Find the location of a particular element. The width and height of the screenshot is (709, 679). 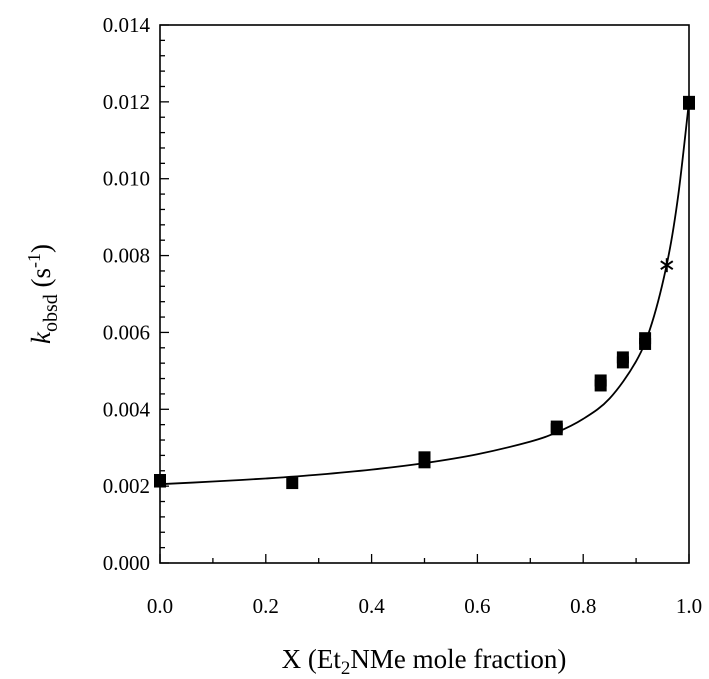

y-tick-label: 0.012 is located at coordinates (126, 102).